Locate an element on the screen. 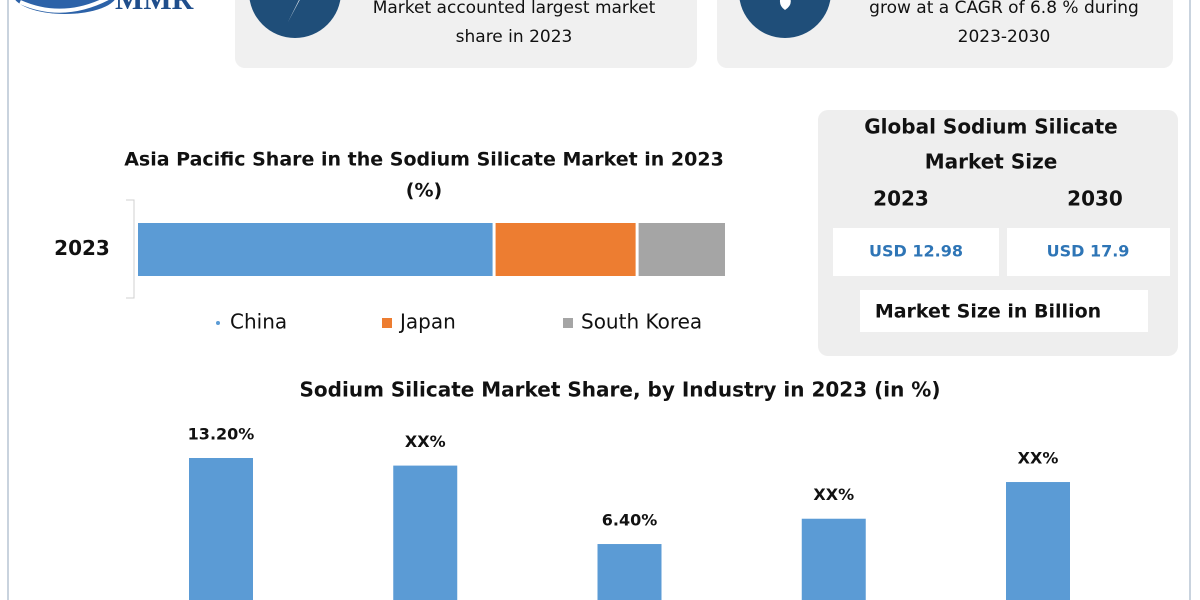 This screenshot has height=600, width=1200. card-text: grow at a CAGR of 6.8 % during is located at coordinates (1004, 9).